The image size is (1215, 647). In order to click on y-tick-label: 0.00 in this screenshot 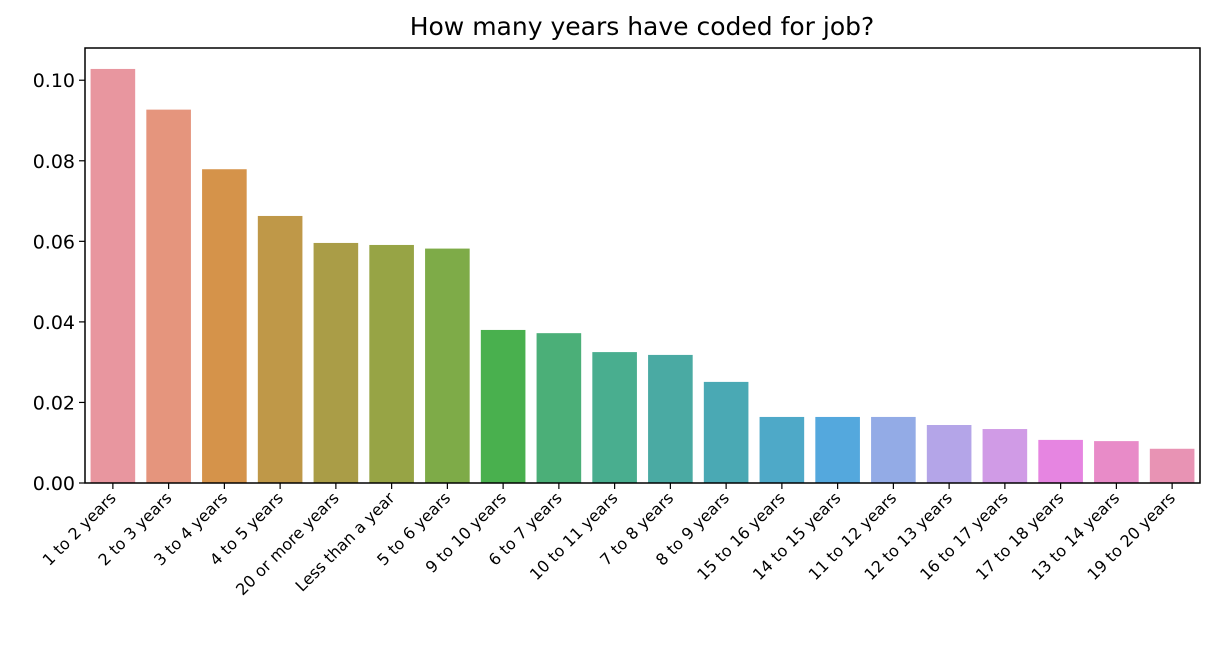, I will do `click(54, 484)`.